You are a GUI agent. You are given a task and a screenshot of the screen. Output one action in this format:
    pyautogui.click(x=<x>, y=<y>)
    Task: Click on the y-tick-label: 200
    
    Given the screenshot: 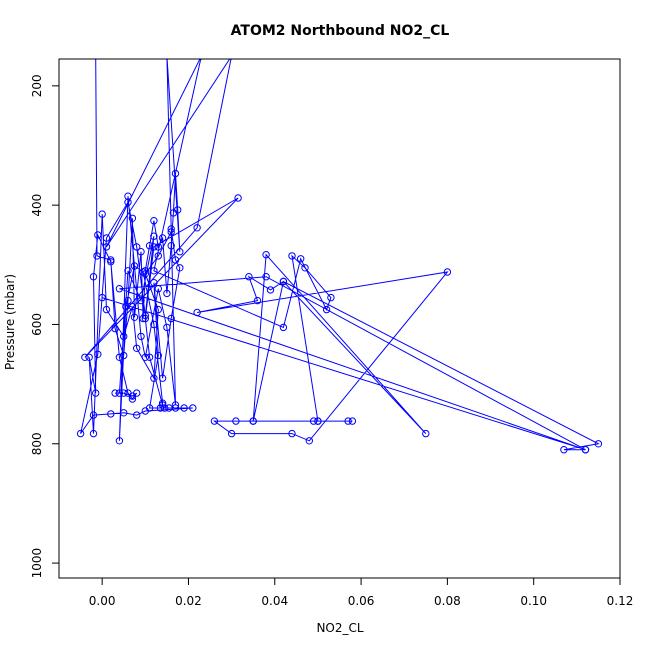 What is the action you would take?
    pyautogui.click(x=37, y=85)
    